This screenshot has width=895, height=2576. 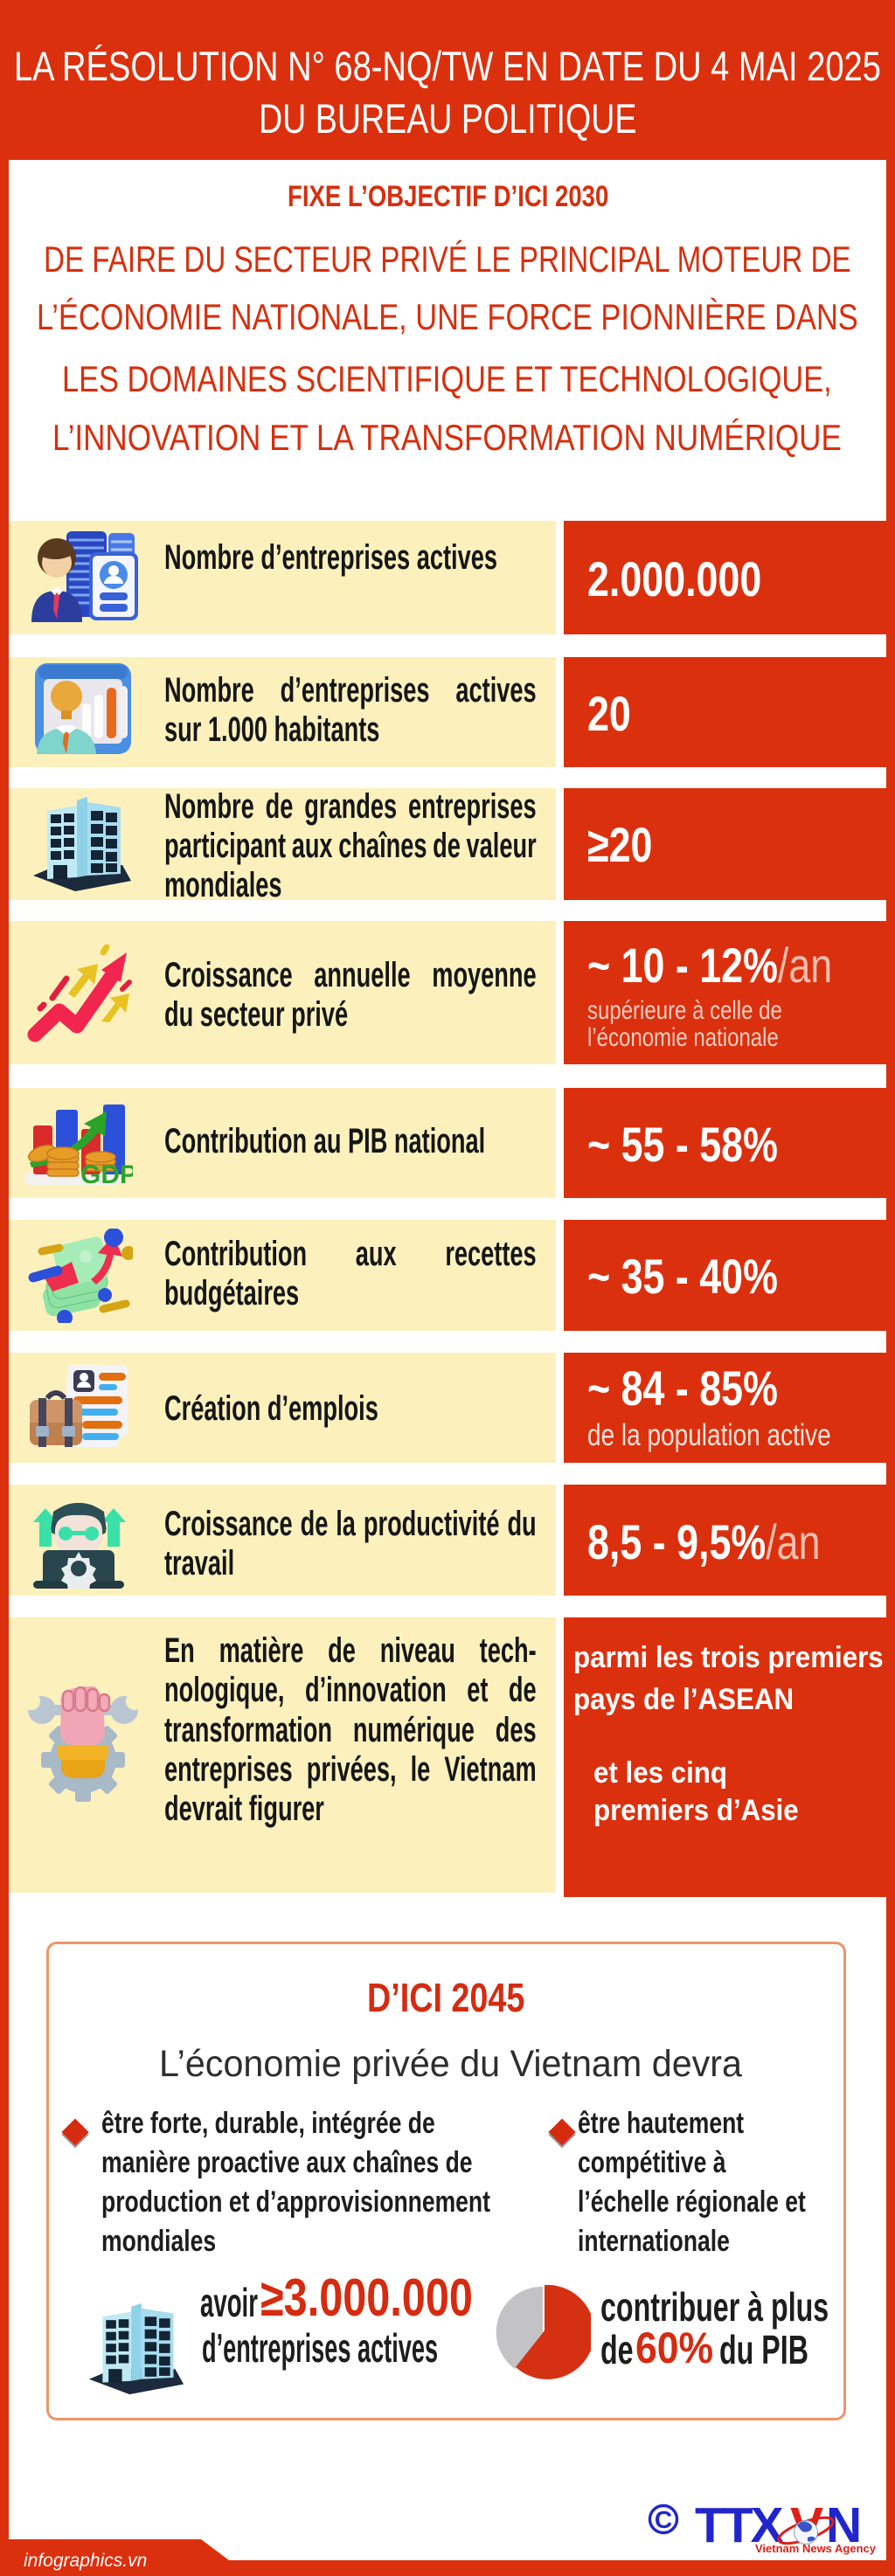 I want to click on svg-text: TTX, so click(x=739, y=2525).